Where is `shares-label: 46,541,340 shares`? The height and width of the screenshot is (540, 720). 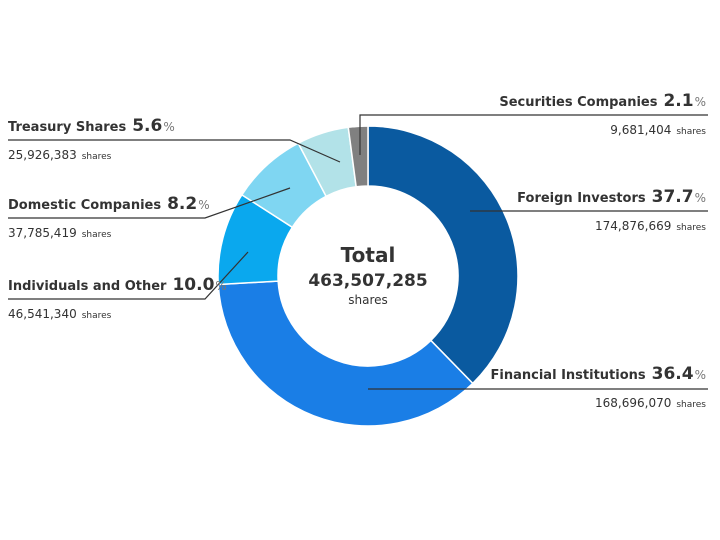
shares-label: 46,541,340 shares is located at coordinates (60, 314).